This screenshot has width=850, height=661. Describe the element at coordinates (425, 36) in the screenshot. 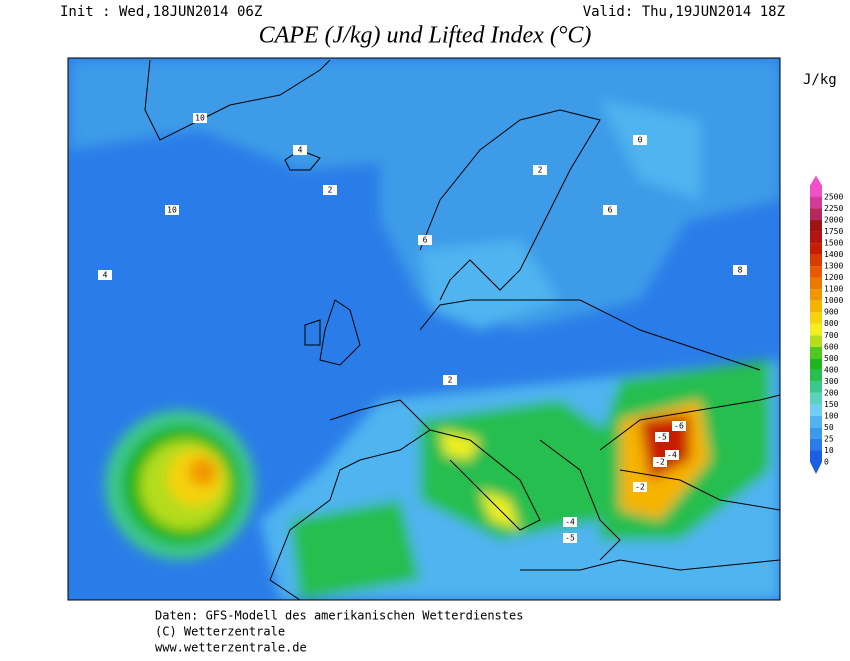

I see `map-title: CAPE (J/kg) und Lifted Index (°C)` at that location.